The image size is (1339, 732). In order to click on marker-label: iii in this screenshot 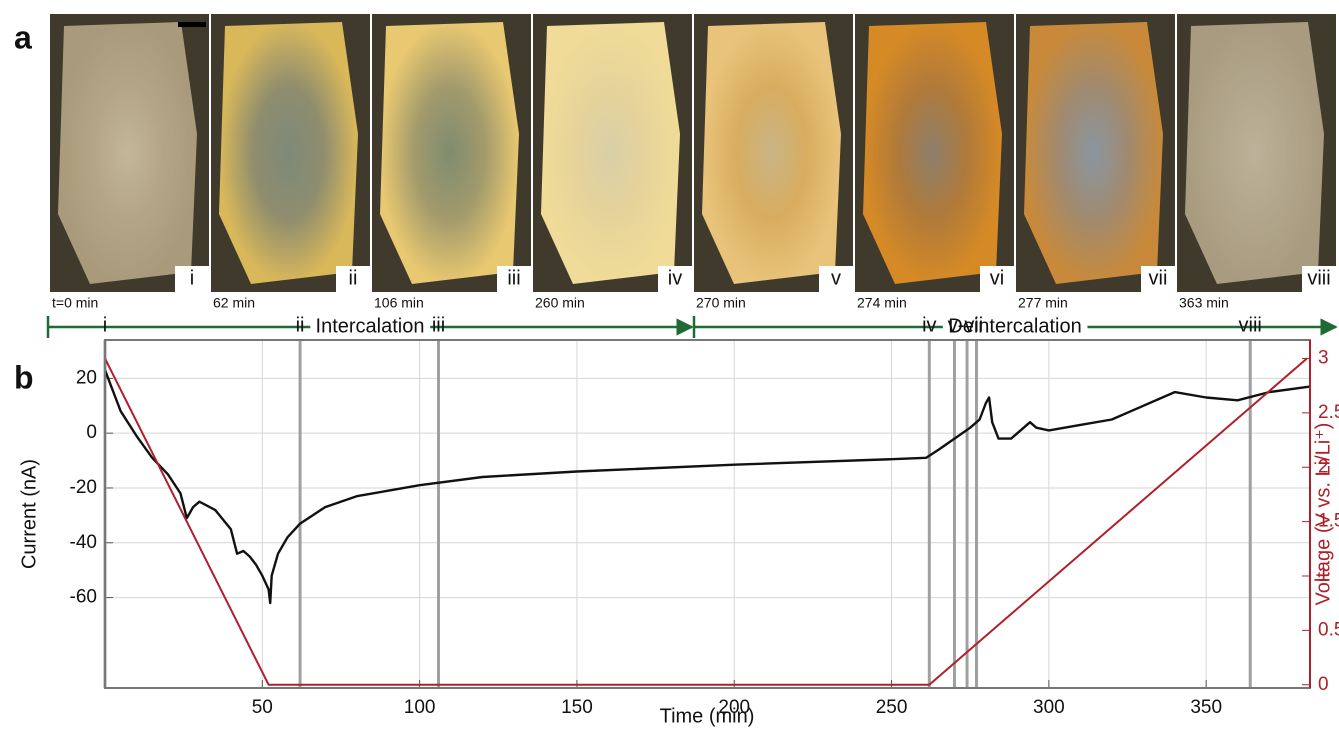, I will do `click(438, 325)`.